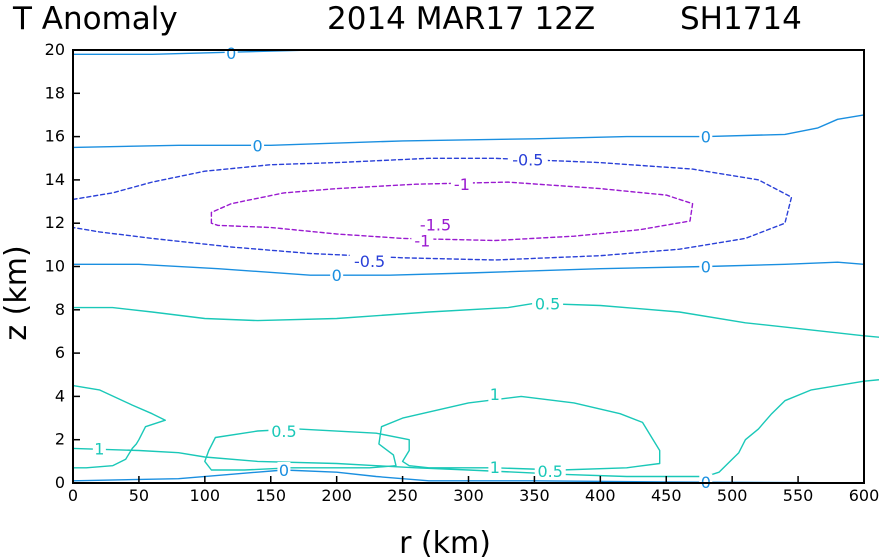  Describe the element at coordinates (336, 495) in the screenshot. I see `x-tick-label: 200` at that location.